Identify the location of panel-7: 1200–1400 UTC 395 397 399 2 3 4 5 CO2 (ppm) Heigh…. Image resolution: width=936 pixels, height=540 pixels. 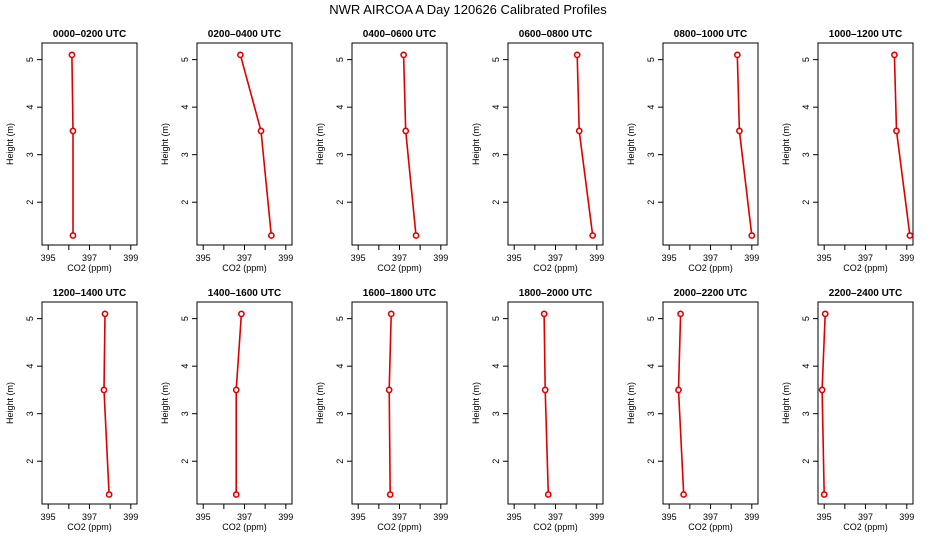
(71, 410).